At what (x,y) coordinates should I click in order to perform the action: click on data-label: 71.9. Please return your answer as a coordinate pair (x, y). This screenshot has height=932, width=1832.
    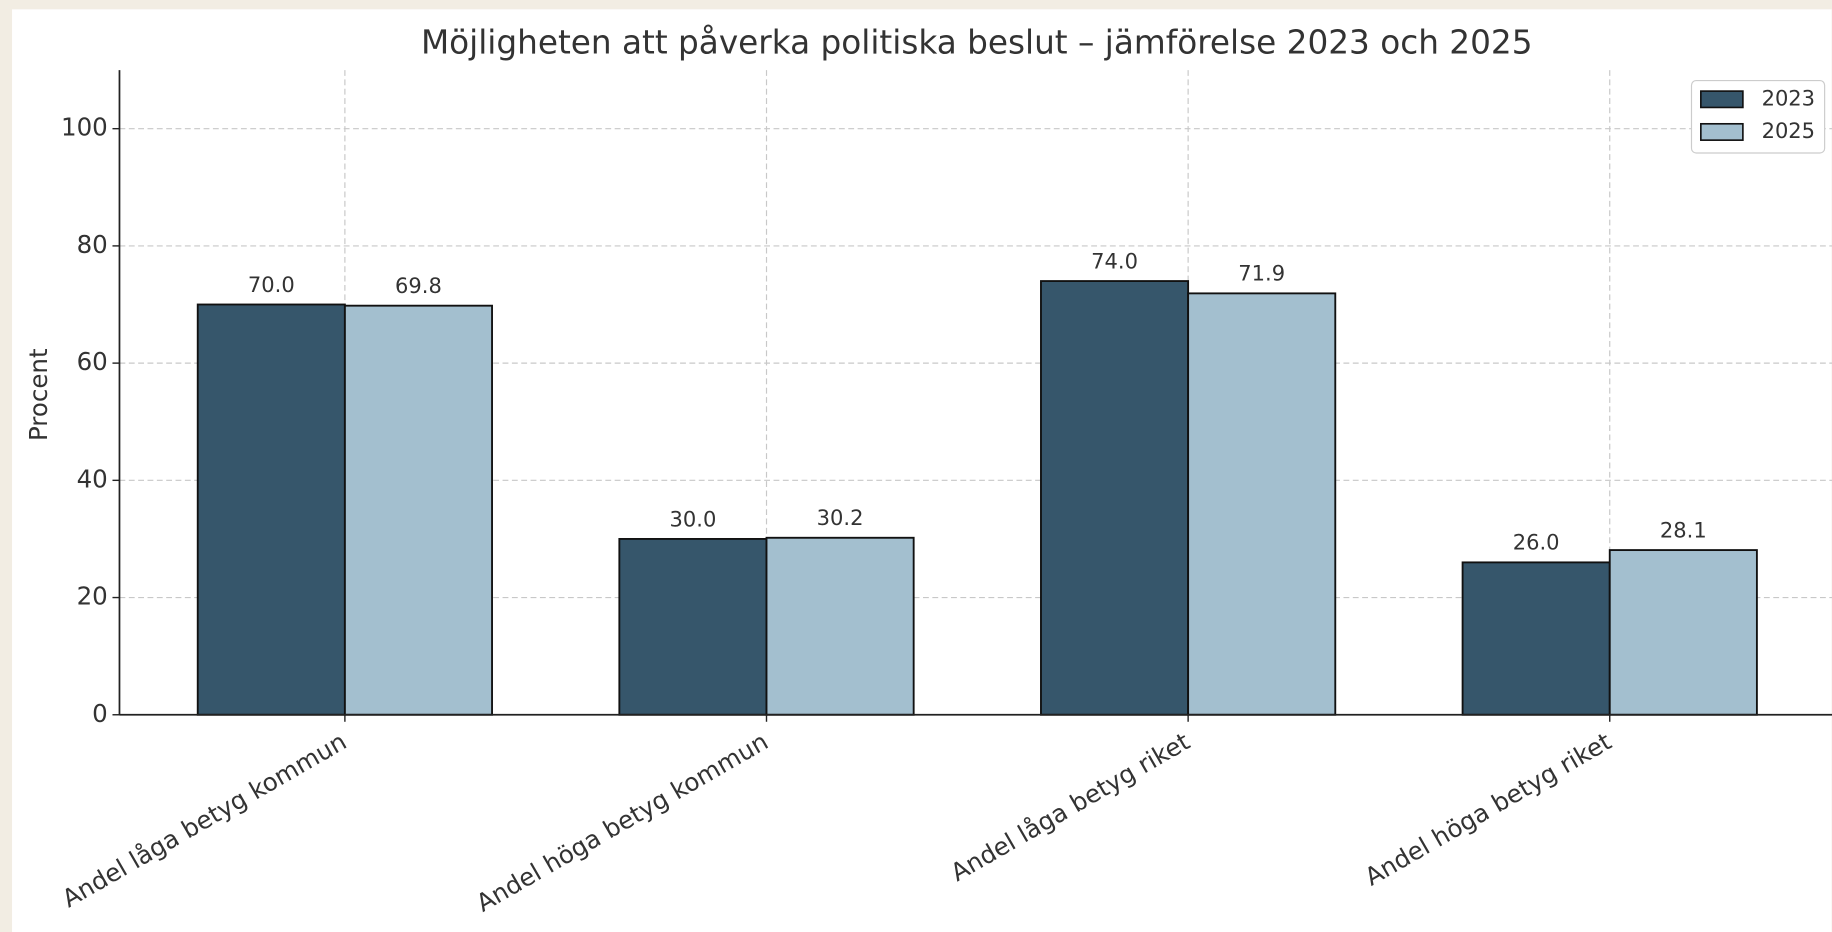
    Looking at the image, I should click on (1261, 273).